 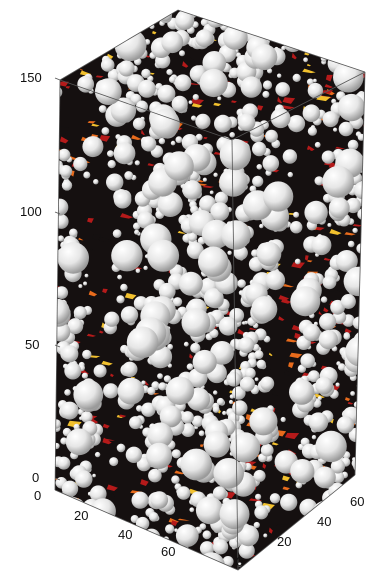 What do you see at coordinates (37, 495) in the screenshot?
I see `x-tick-label: 0` at bounding box center [37, 495].